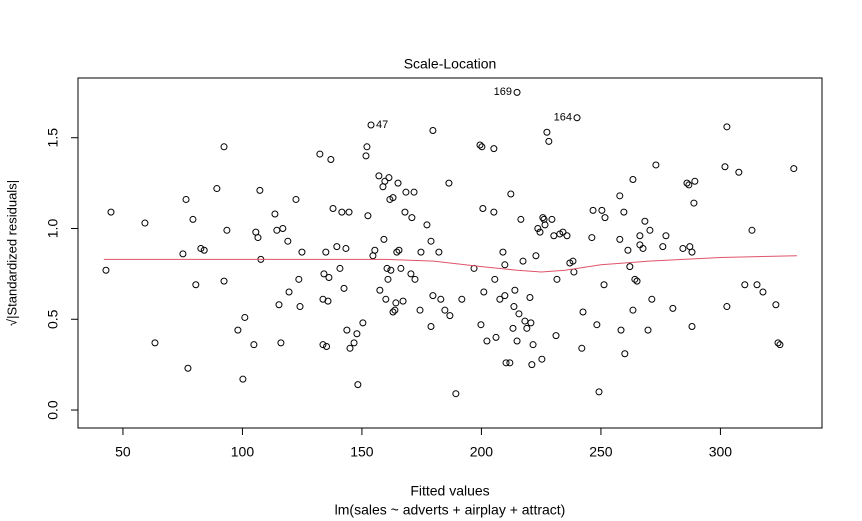 This screenshot has height=521, width=862. Describe the element at coordinates (11, 253) in the screenshot. I see `y-axis-label: √|Standardized residuals|` at that location.